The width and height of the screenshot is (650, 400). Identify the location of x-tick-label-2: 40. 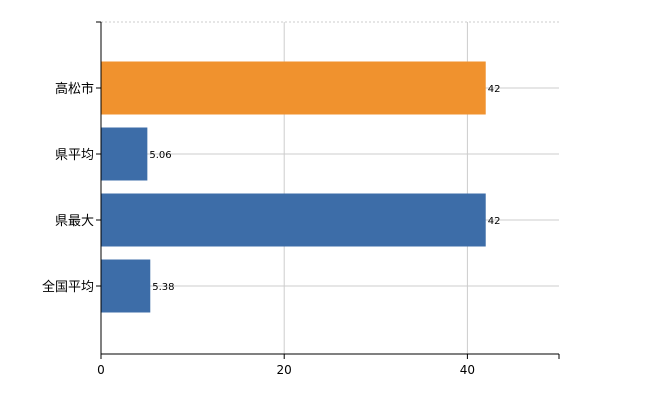
(467, 370).